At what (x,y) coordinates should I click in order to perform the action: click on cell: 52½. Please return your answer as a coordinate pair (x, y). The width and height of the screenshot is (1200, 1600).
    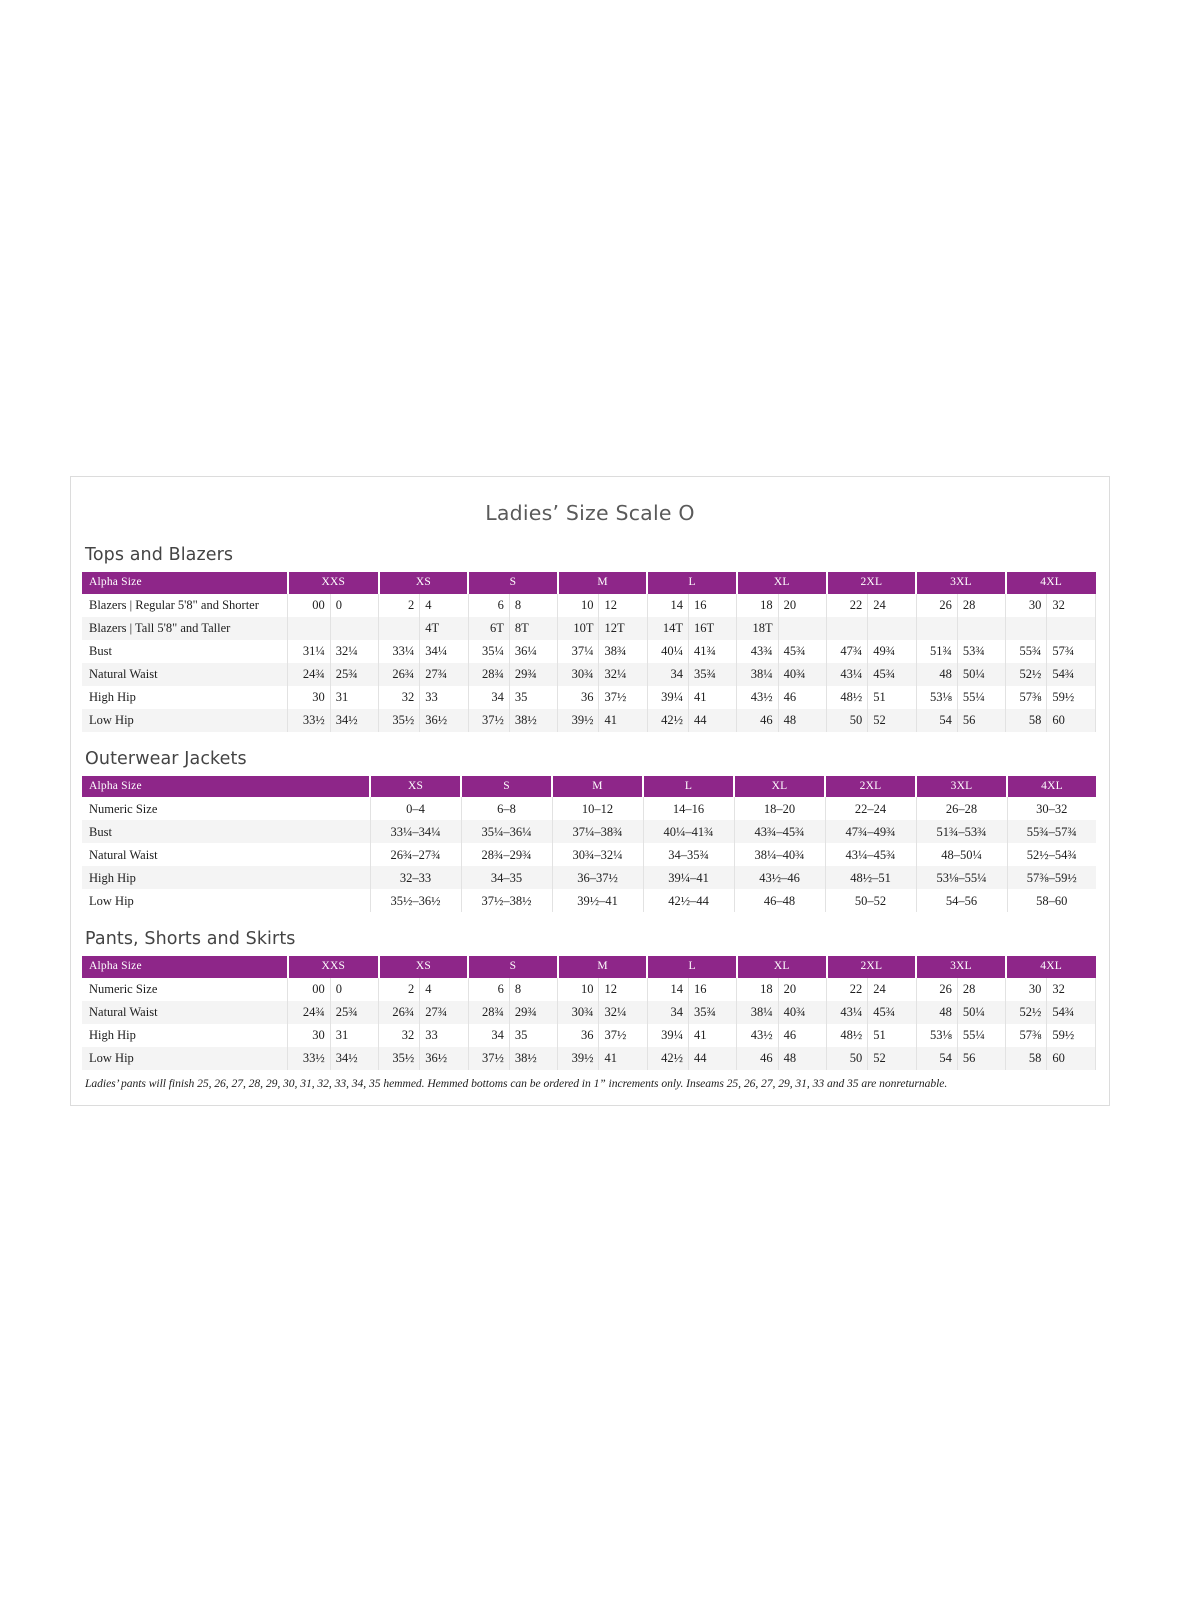
    Looking at the image, I should click on (1026, 1012).